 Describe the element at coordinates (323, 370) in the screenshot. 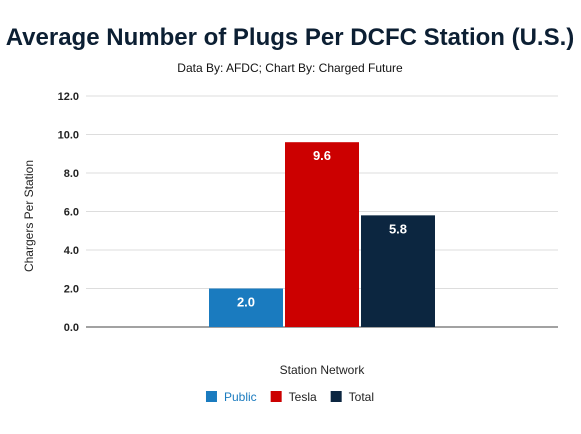

I see `x-axis-title: Station Network` at that location.